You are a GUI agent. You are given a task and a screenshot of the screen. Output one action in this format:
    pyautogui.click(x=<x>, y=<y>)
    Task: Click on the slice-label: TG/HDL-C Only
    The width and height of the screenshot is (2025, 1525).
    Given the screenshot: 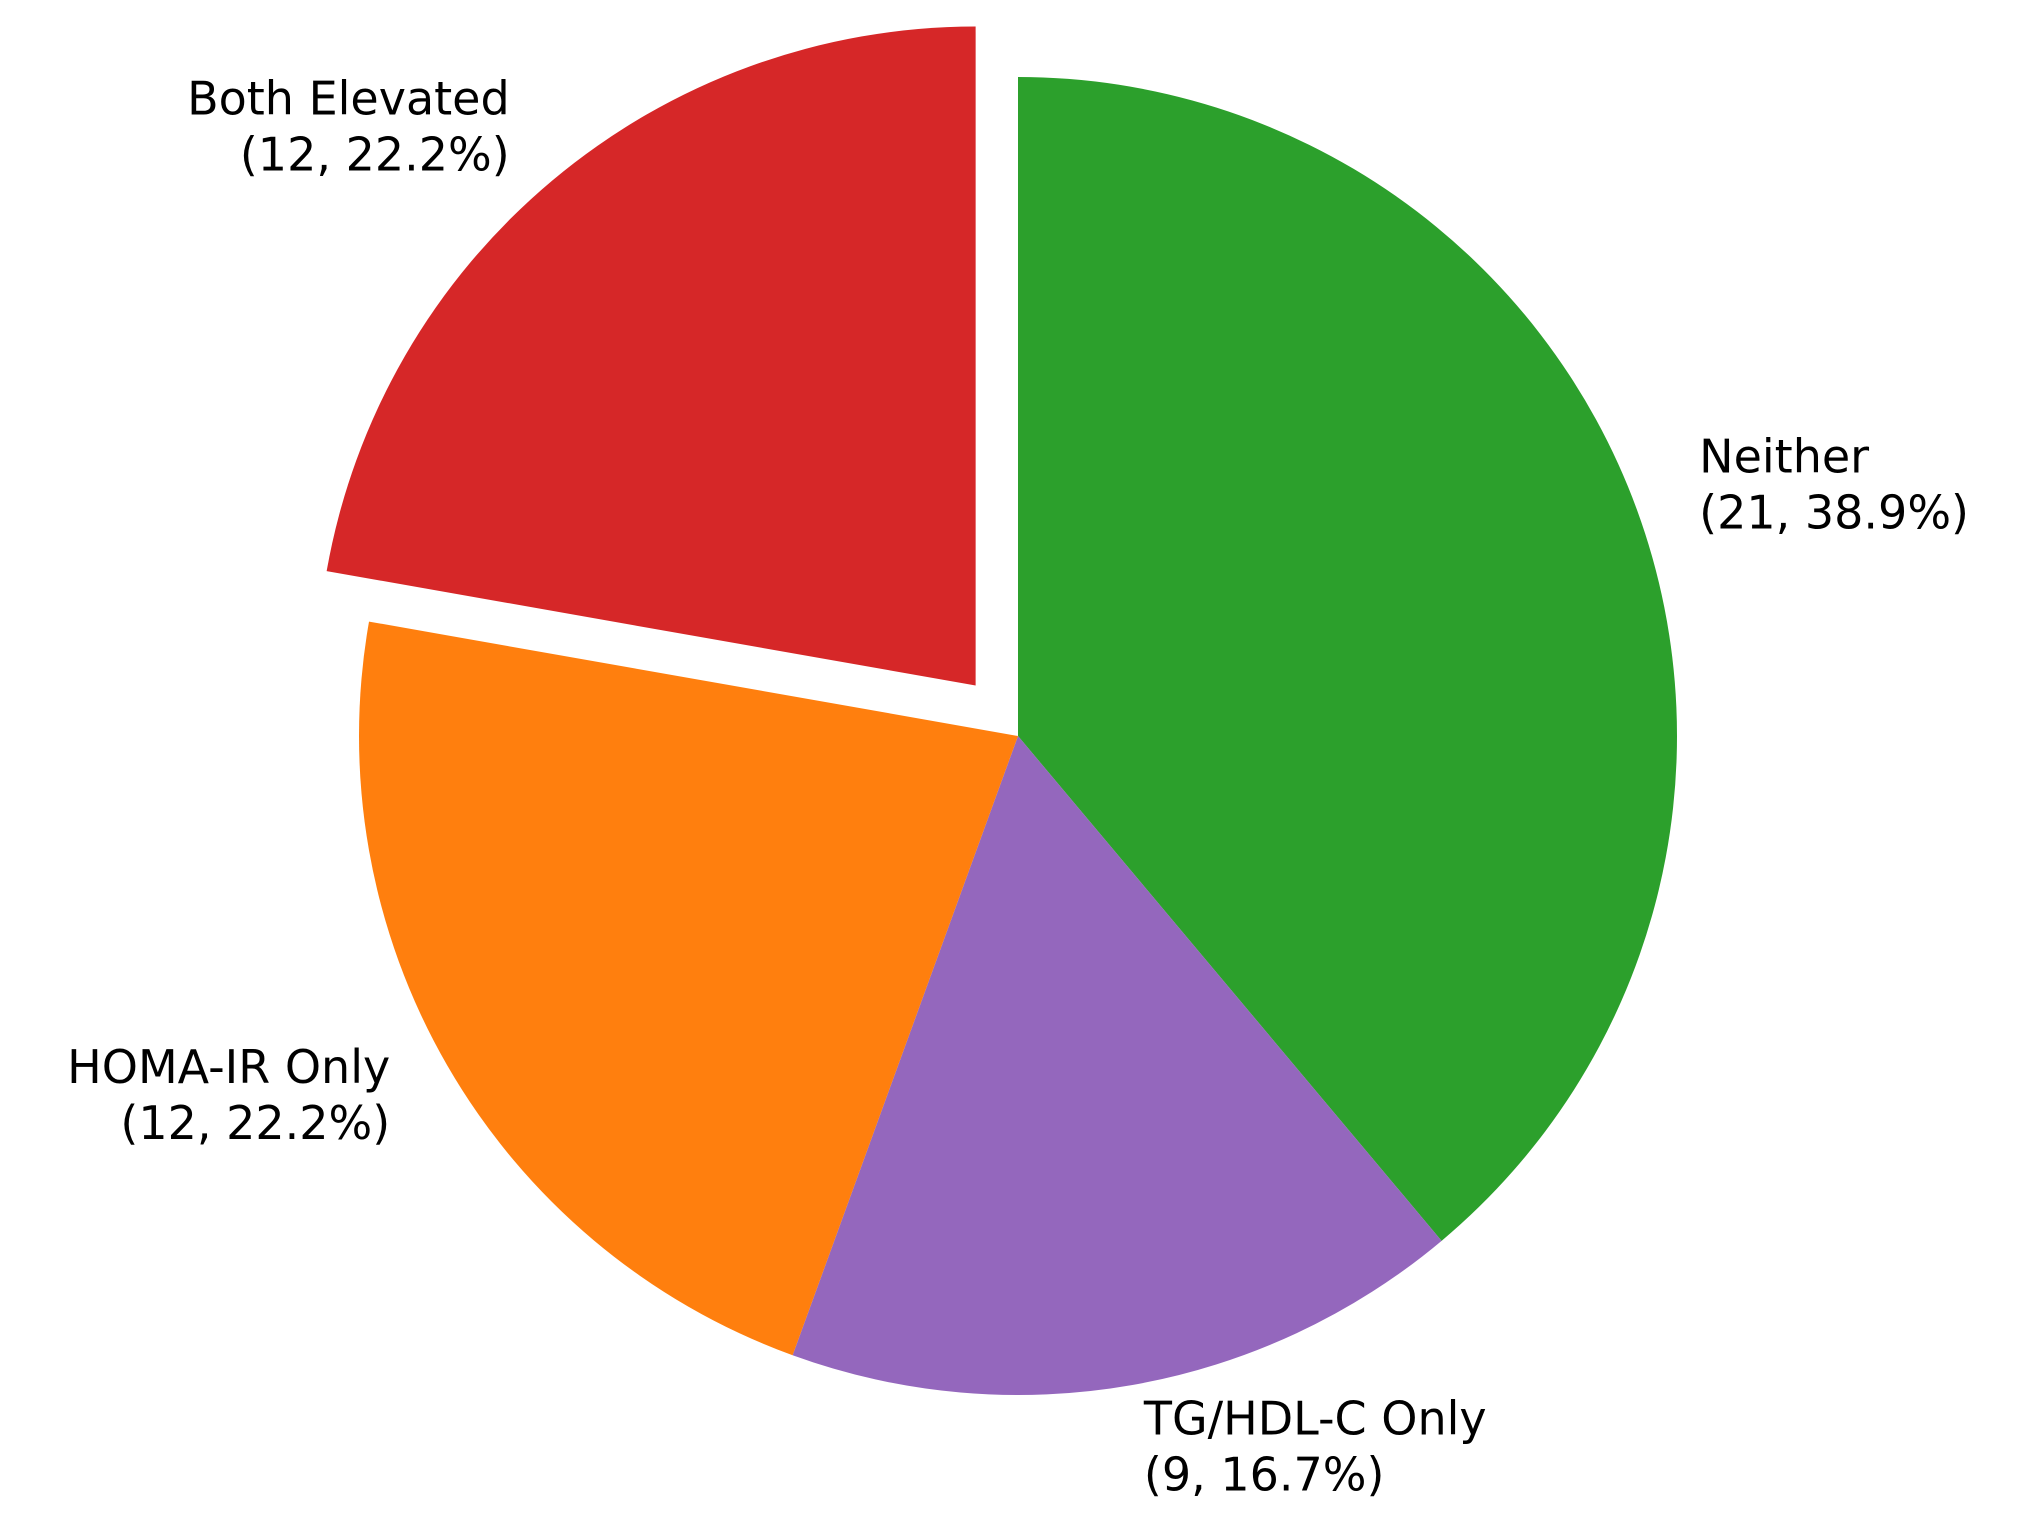 What is the action you would take?
    pyautogui.click(x=1315, y=1418)
    